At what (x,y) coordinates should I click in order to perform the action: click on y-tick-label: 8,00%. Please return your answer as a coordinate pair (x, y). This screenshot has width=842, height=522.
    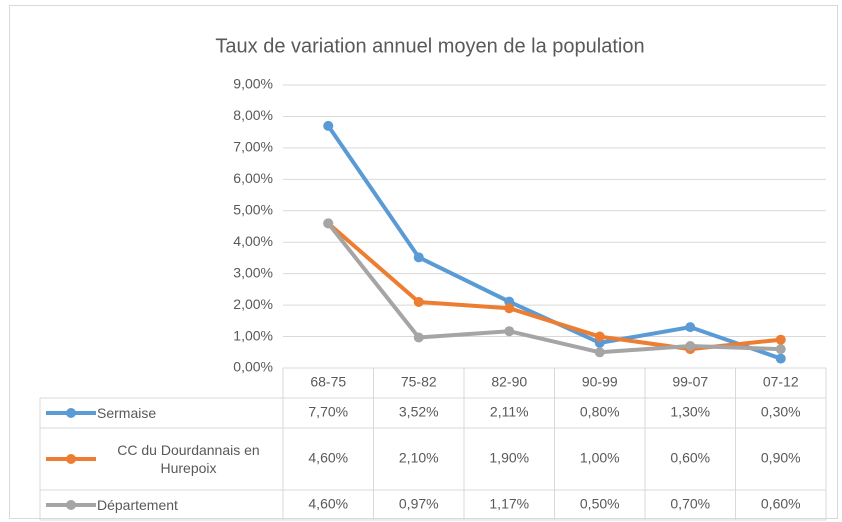
    Looking at the image, I should click on (253, 115).